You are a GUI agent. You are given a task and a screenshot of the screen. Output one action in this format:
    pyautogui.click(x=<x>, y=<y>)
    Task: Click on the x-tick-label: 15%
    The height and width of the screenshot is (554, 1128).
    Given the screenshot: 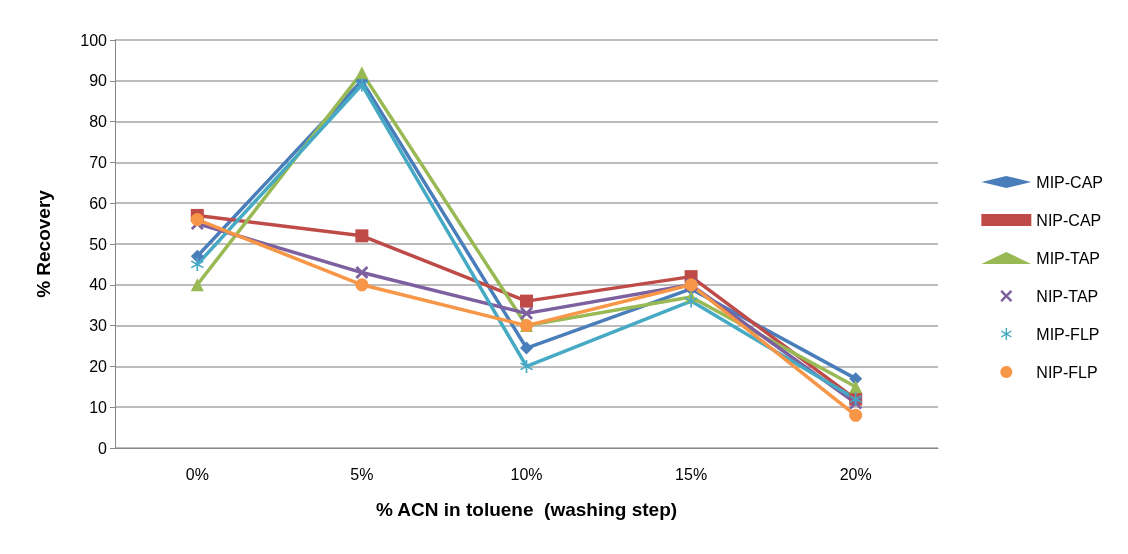 What is the action you would take?
    pyautogui.click(x=691, y=474)
    